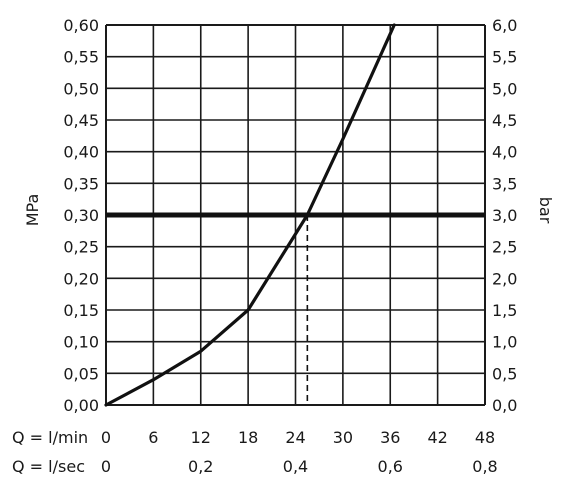 Image resolution: width=579 pixels, height=495 pixels. Describe the element at coordinates (504, 25) in the screenshot. I see `y-right-tick-label: 6,0` at that location.